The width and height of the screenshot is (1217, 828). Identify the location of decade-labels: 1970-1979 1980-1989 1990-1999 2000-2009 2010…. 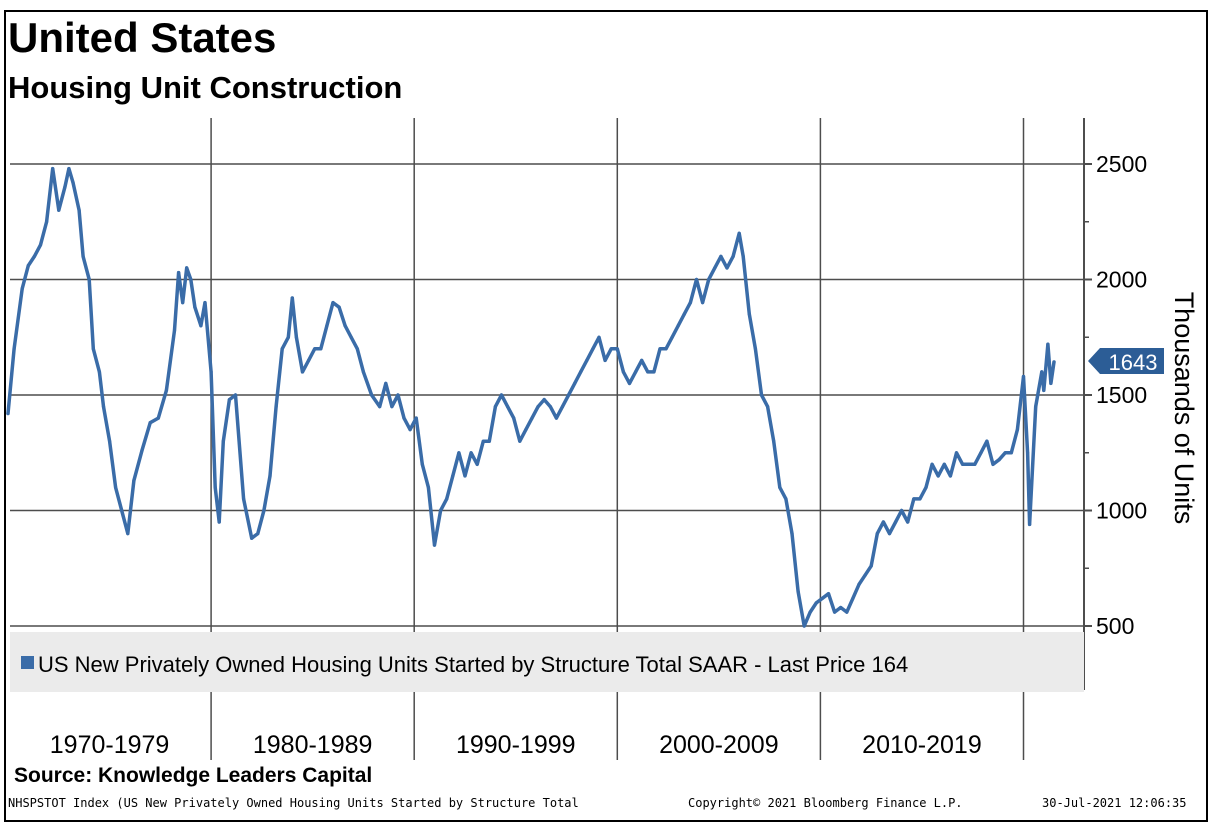
(516, 745).